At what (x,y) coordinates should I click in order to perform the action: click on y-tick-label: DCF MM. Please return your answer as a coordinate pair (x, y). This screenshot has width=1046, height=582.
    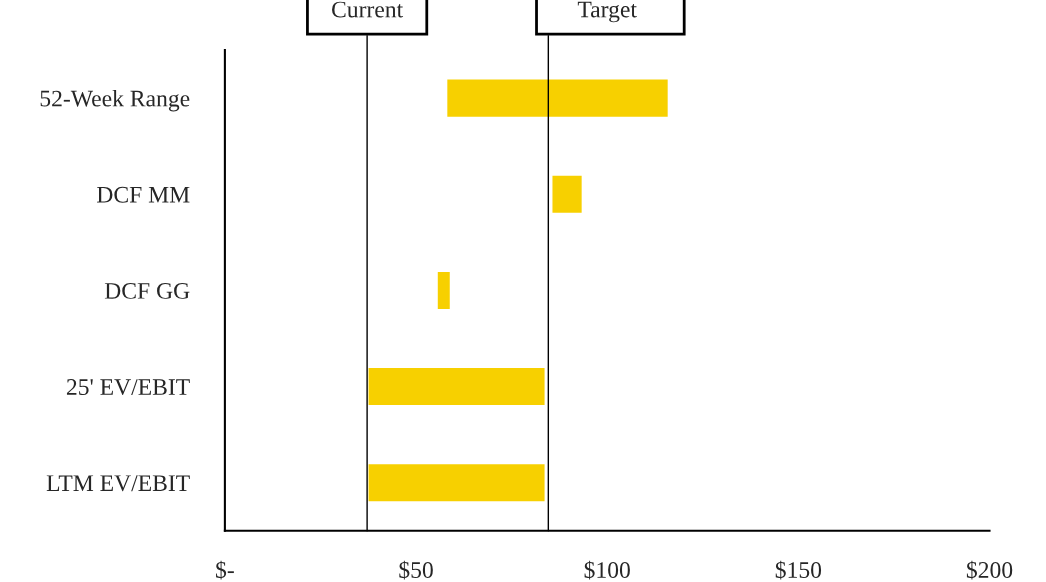
    Looking at the image, I should click on (143, 194).